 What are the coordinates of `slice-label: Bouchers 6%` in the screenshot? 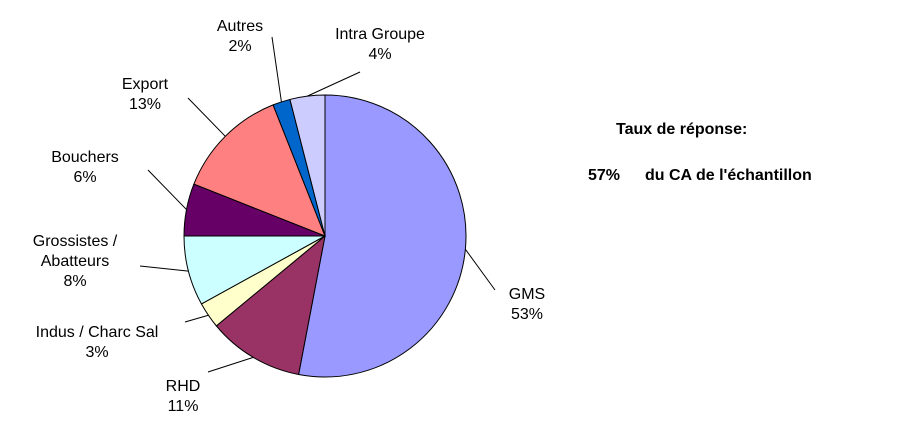 It's located at (85, 168).